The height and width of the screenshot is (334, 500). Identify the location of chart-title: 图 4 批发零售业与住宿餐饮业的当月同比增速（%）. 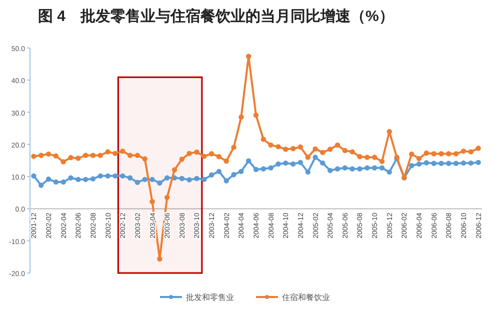
(216, 16).